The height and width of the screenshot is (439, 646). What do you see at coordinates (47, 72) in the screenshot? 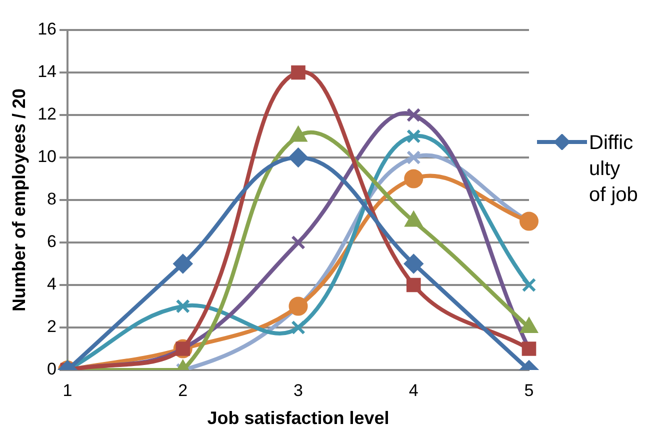
I see `y-tick-label: 14` at bounding box center [47, 72].